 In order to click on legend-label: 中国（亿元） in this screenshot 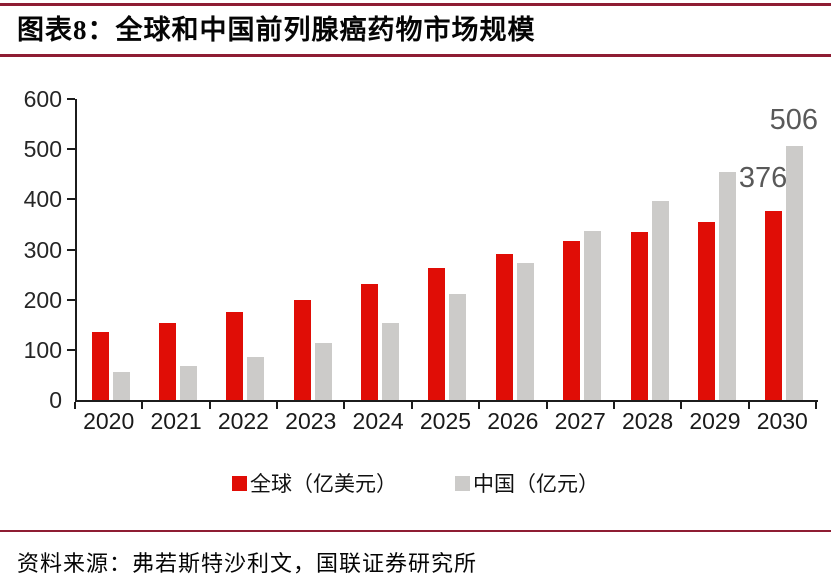, I will do `click(536, 484)`.